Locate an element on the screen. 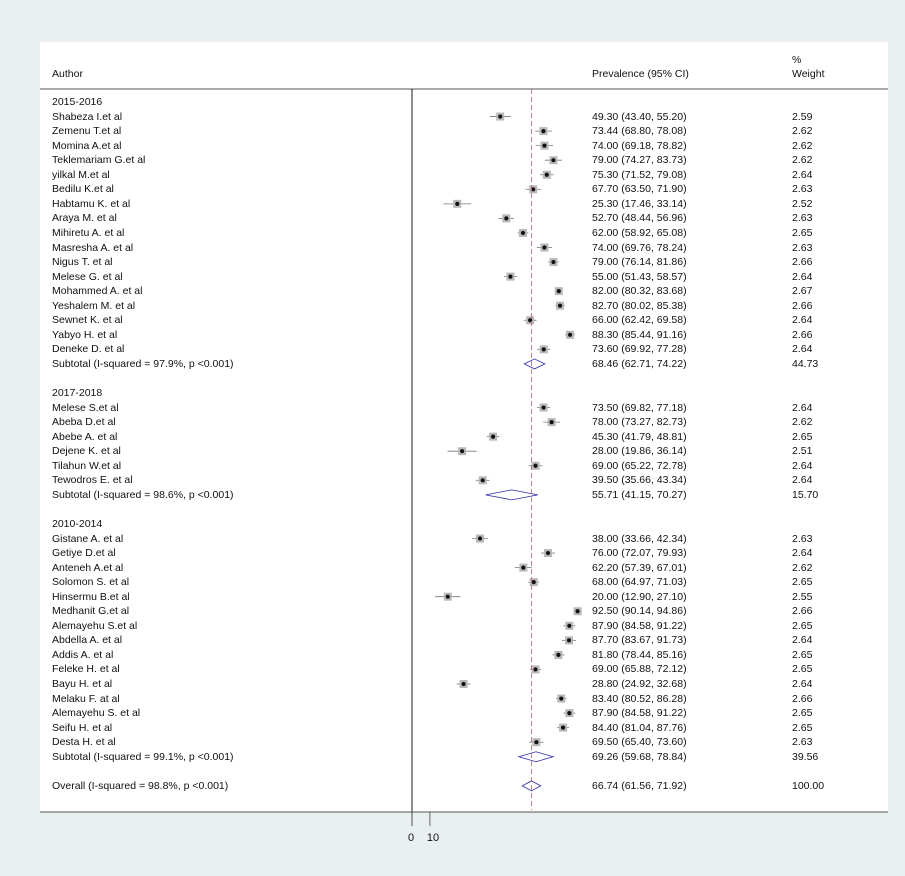 This screenshot has height=876, width=905. study-author: Melese G. et al is located at coordinates (87, 276).